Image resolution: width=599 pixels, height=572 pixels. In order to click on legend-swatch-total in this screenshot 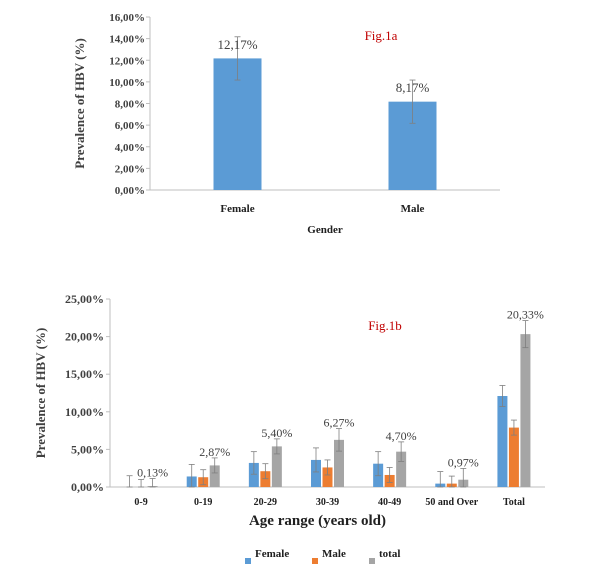, I will do `click(372, 561)`.